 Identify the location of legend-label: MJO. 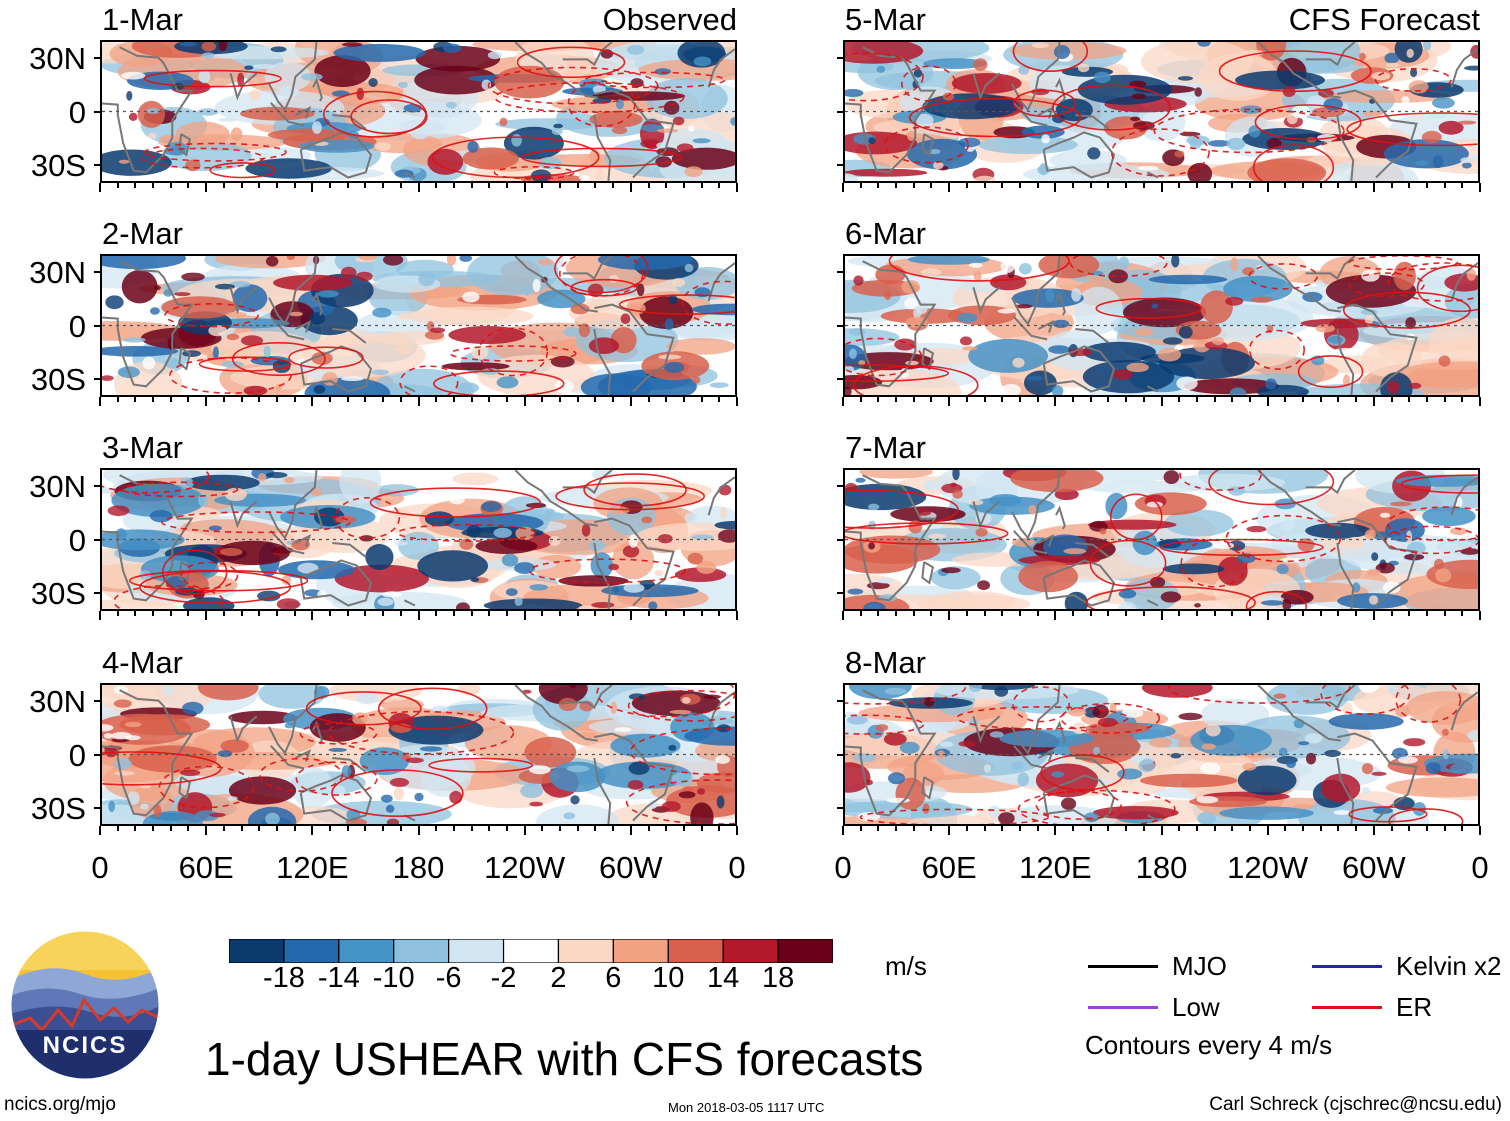
(1199, 966).